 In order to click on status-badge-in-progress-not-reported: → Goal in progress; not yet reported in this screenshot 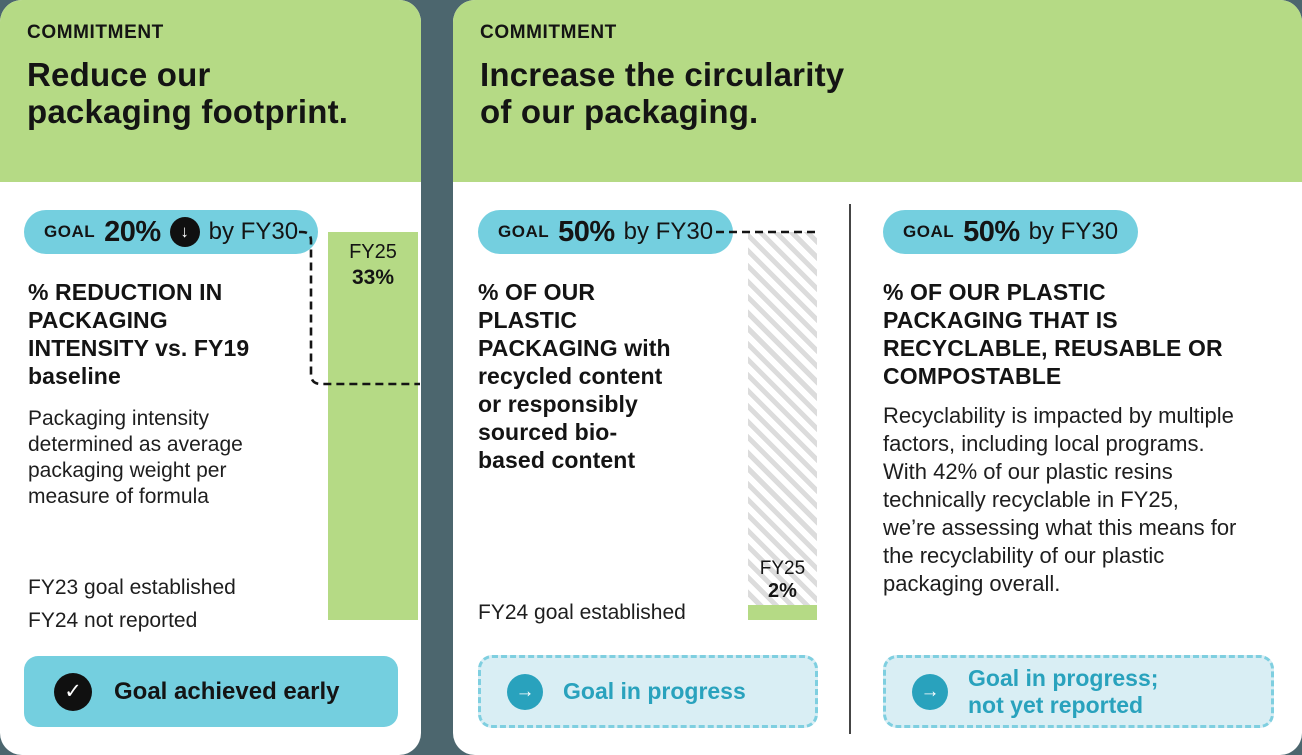, I will do `click(1078, 691)`.